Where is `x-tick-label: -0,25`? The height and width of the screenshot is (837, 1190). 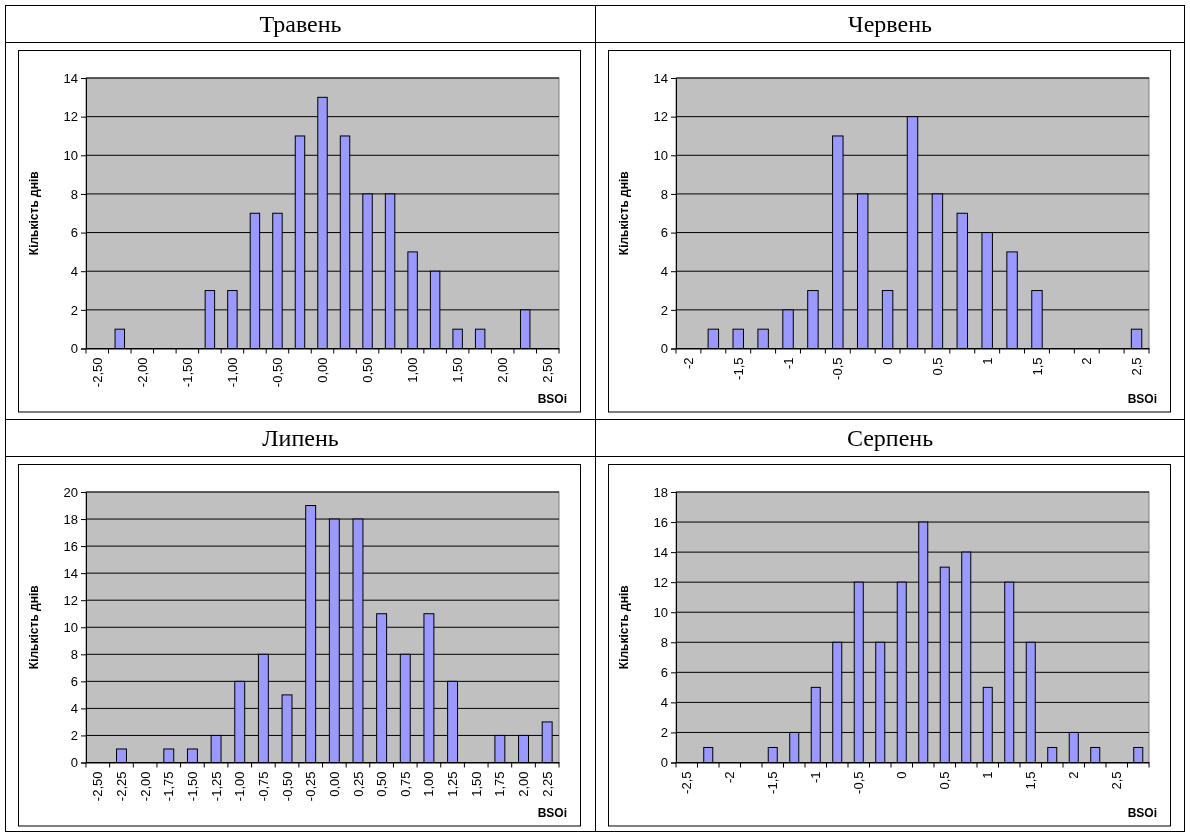 x-tick-label: -0,25 is located at coordinates (311, 786).